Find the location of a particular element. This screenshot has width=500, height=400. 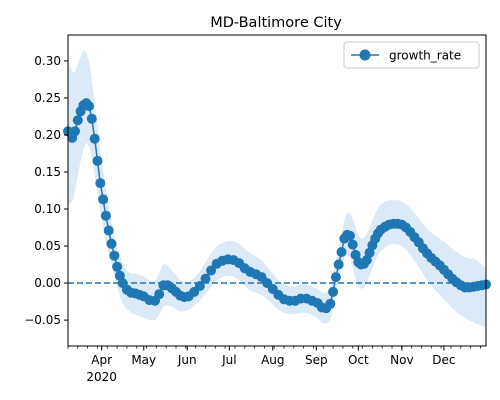

y-tick-label: 0.20 is located at coordinates (47, 135).